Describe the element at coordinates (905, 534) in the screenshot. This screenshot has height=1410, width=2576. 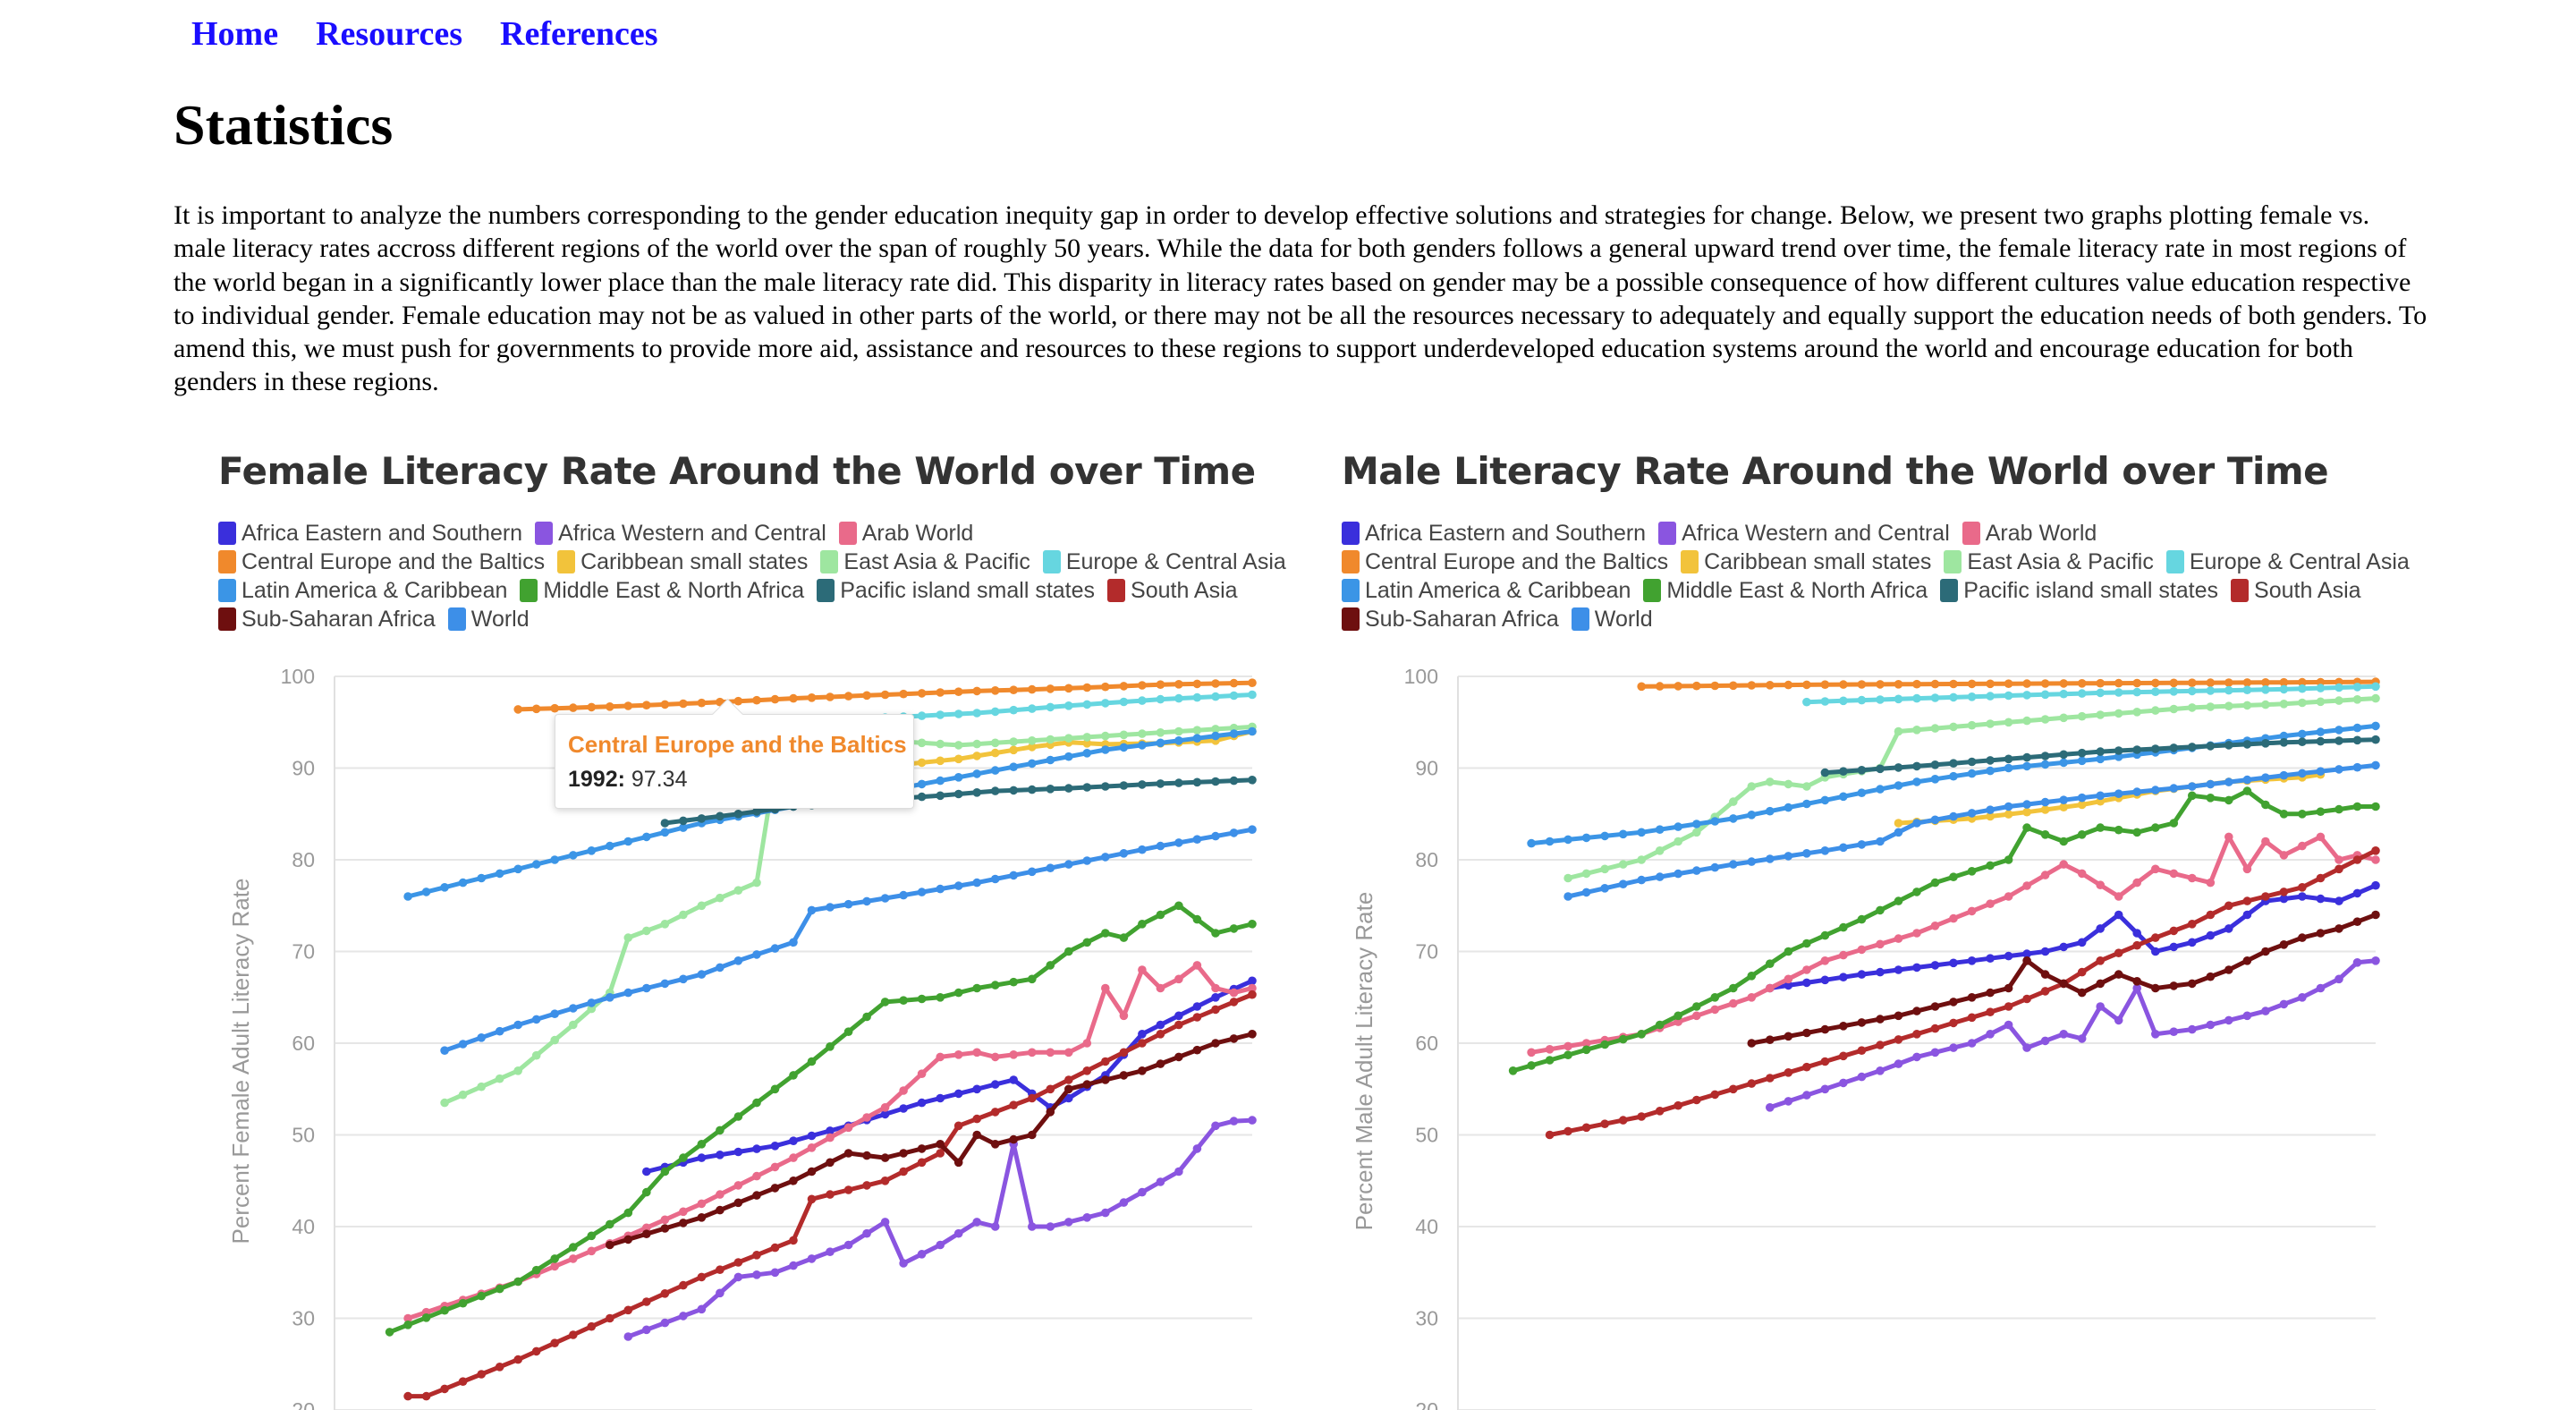
I see `legend-item-arab-world: Arab World` at that location.